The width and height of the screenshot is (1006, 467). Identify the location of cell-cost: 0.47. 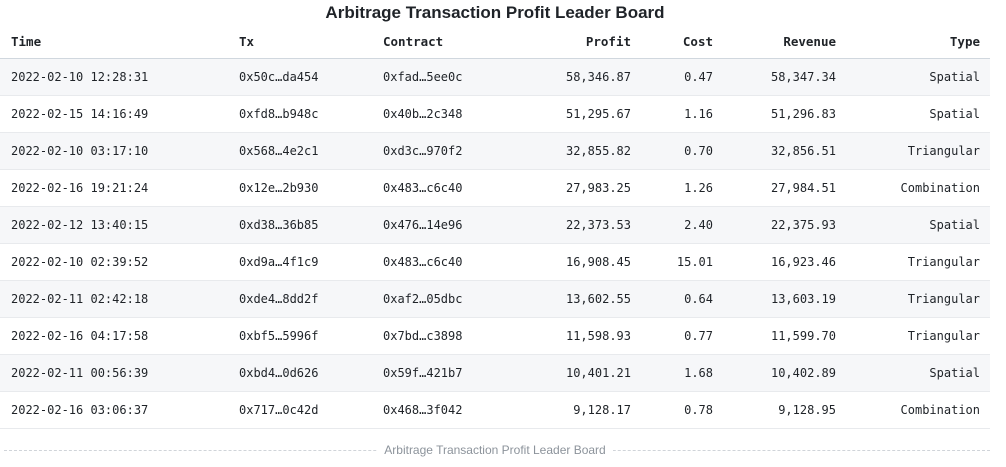
(672, 77).